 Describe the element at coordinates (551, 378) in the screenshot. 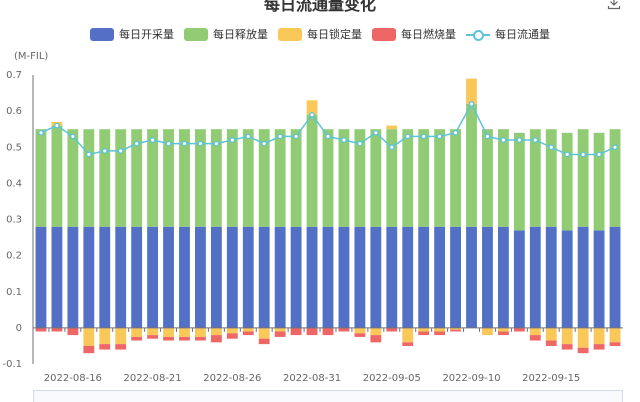

I see `x-tick-label: 2022-09-15` at that location.